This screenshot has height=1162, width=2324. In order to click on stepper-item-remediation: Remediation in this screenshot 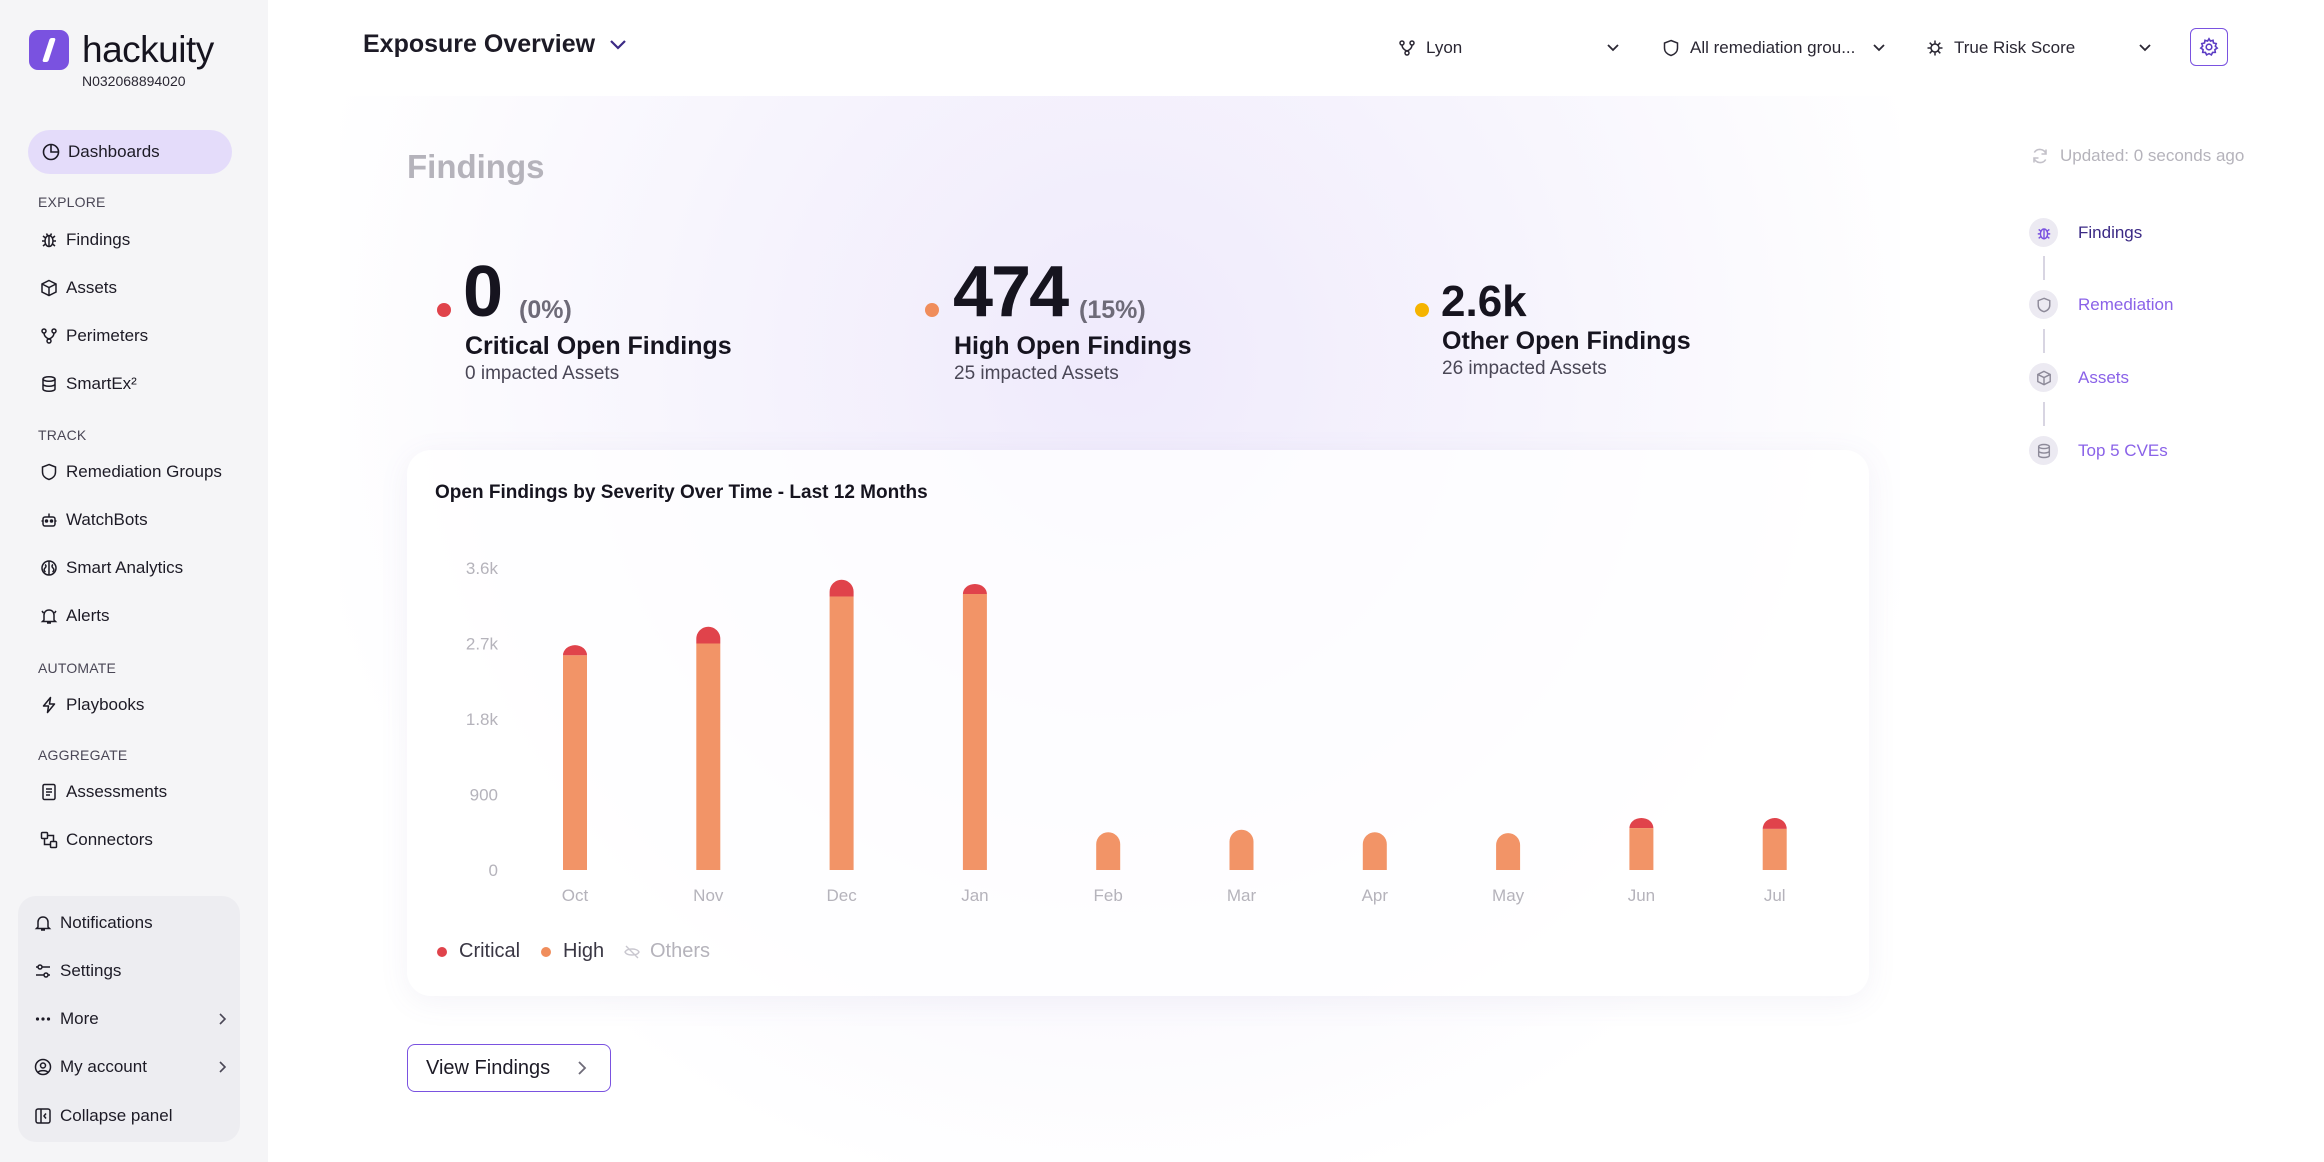, I will do `click(2101, 304)`.